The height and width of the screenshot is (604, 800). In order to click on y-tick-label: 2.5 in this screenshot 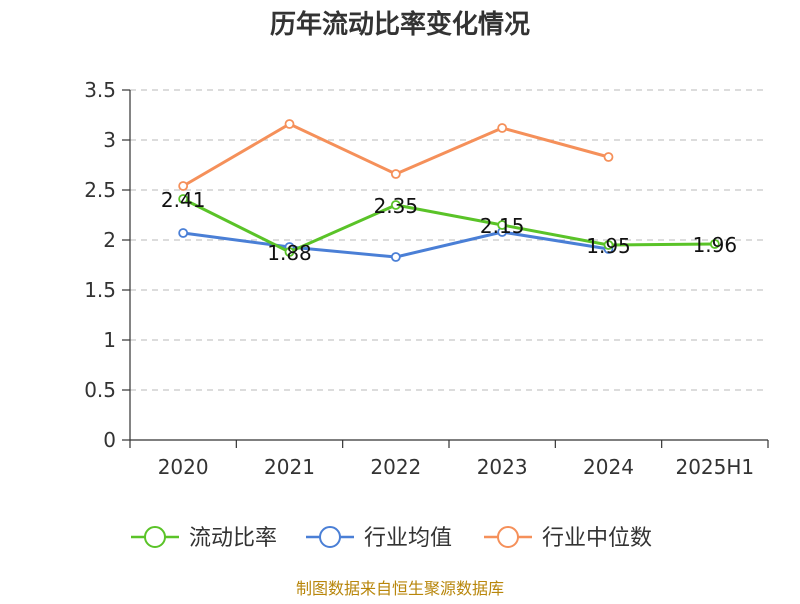, I will do `click(100, 190)`.